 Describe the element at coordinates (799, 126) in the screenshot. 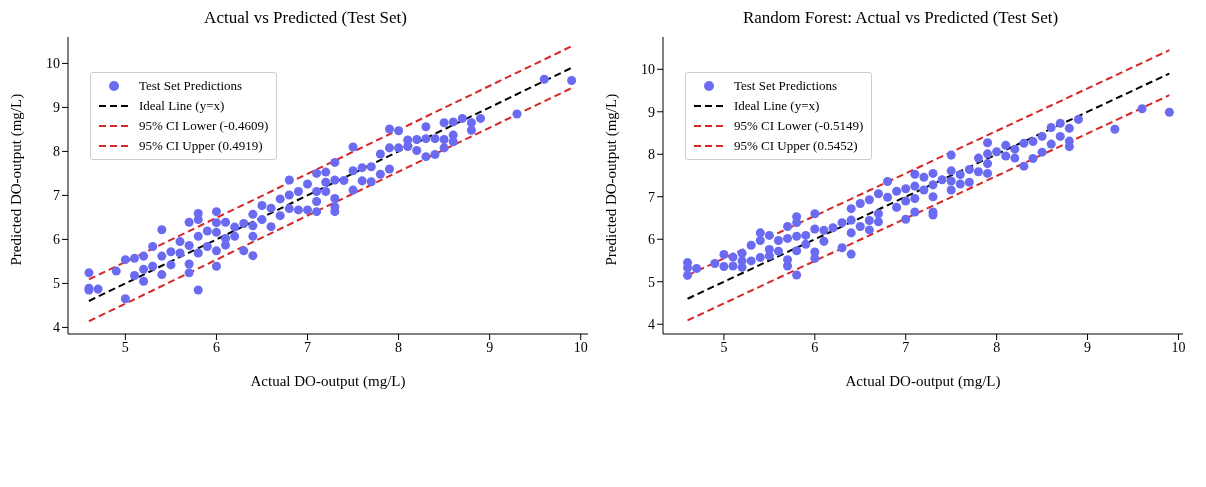

I see `legend-label: 95% CI Lower (-0.5149)` at that location.